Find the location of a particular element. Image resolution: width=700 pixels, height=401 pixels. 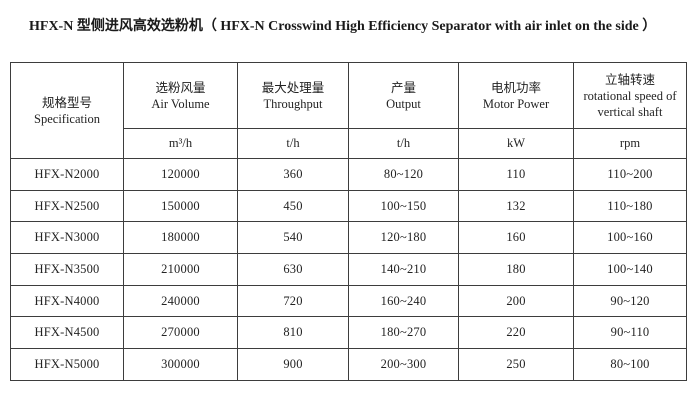

header-motor-power-zh: 电机功率 is located at coordinates (515, 87).